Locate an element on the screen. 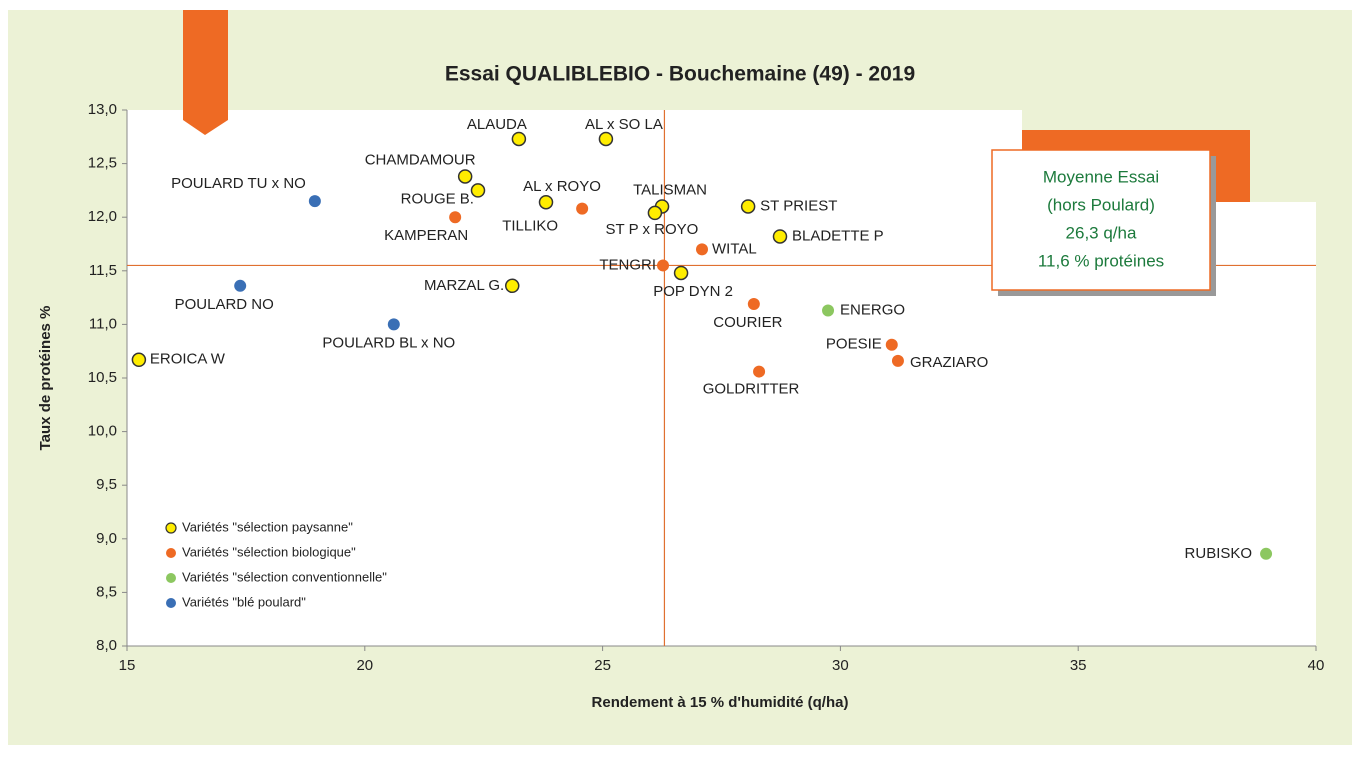  x-tick-label: 15 is located at coordinates (127, 665).